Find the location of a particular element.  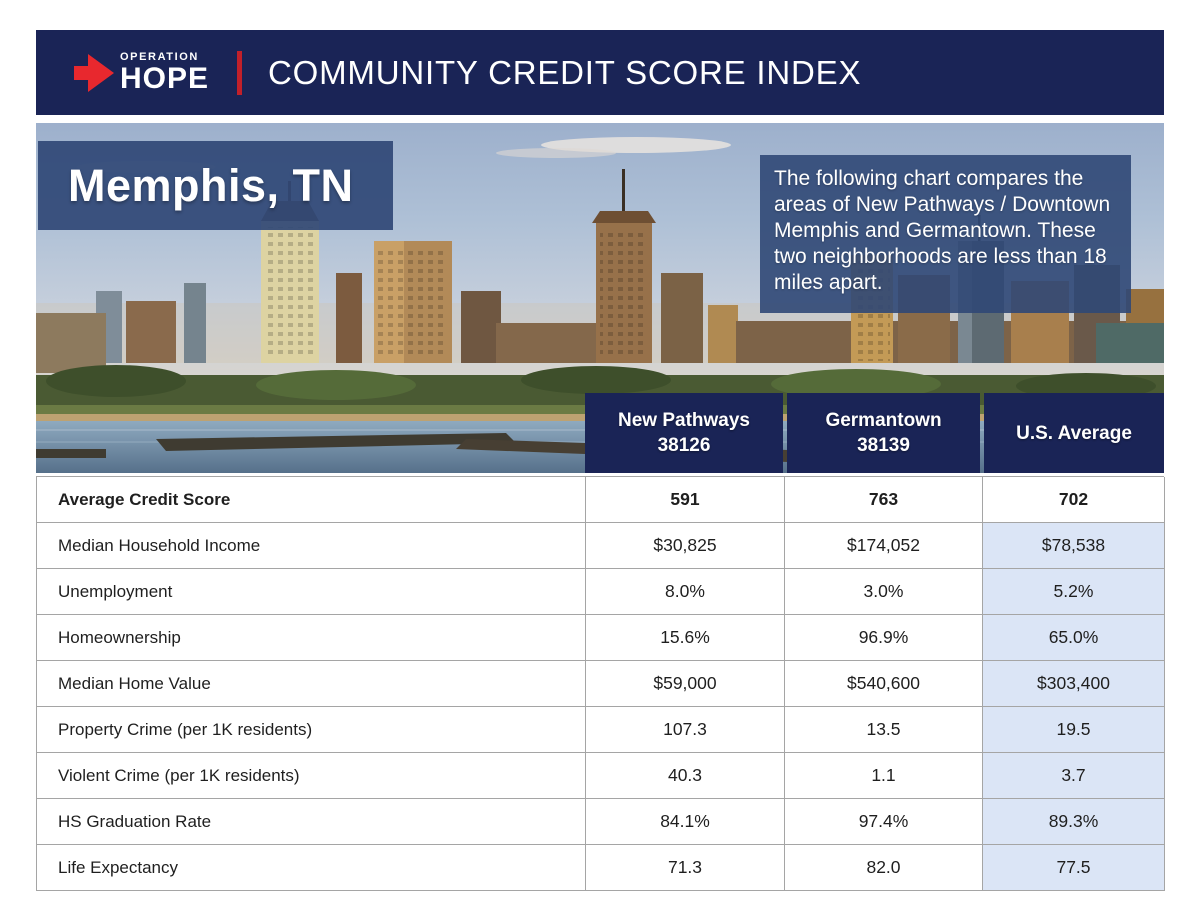

value-cell: 40.3 is located at coordinates (685, 776).